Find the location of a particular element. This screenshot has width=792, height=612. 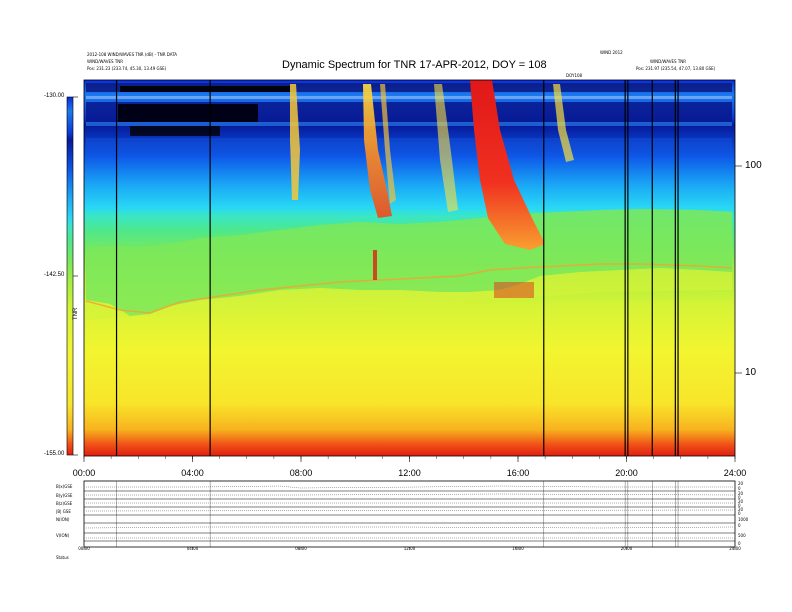

x-tick-label: 24:00 is located at coordinates (735, 473).